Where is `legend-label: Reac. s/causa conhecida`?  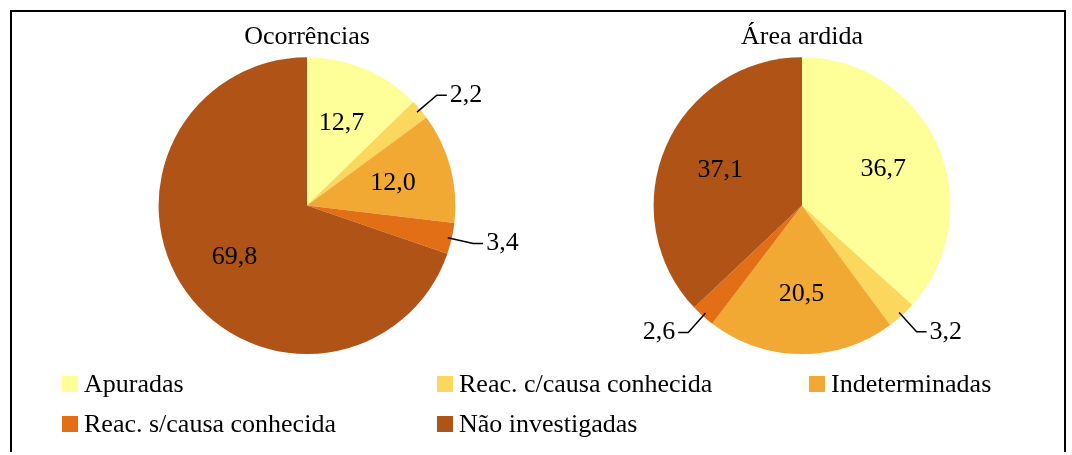
legend-label: Reac. s/causa conhecida is located at coordinates (210, 424).